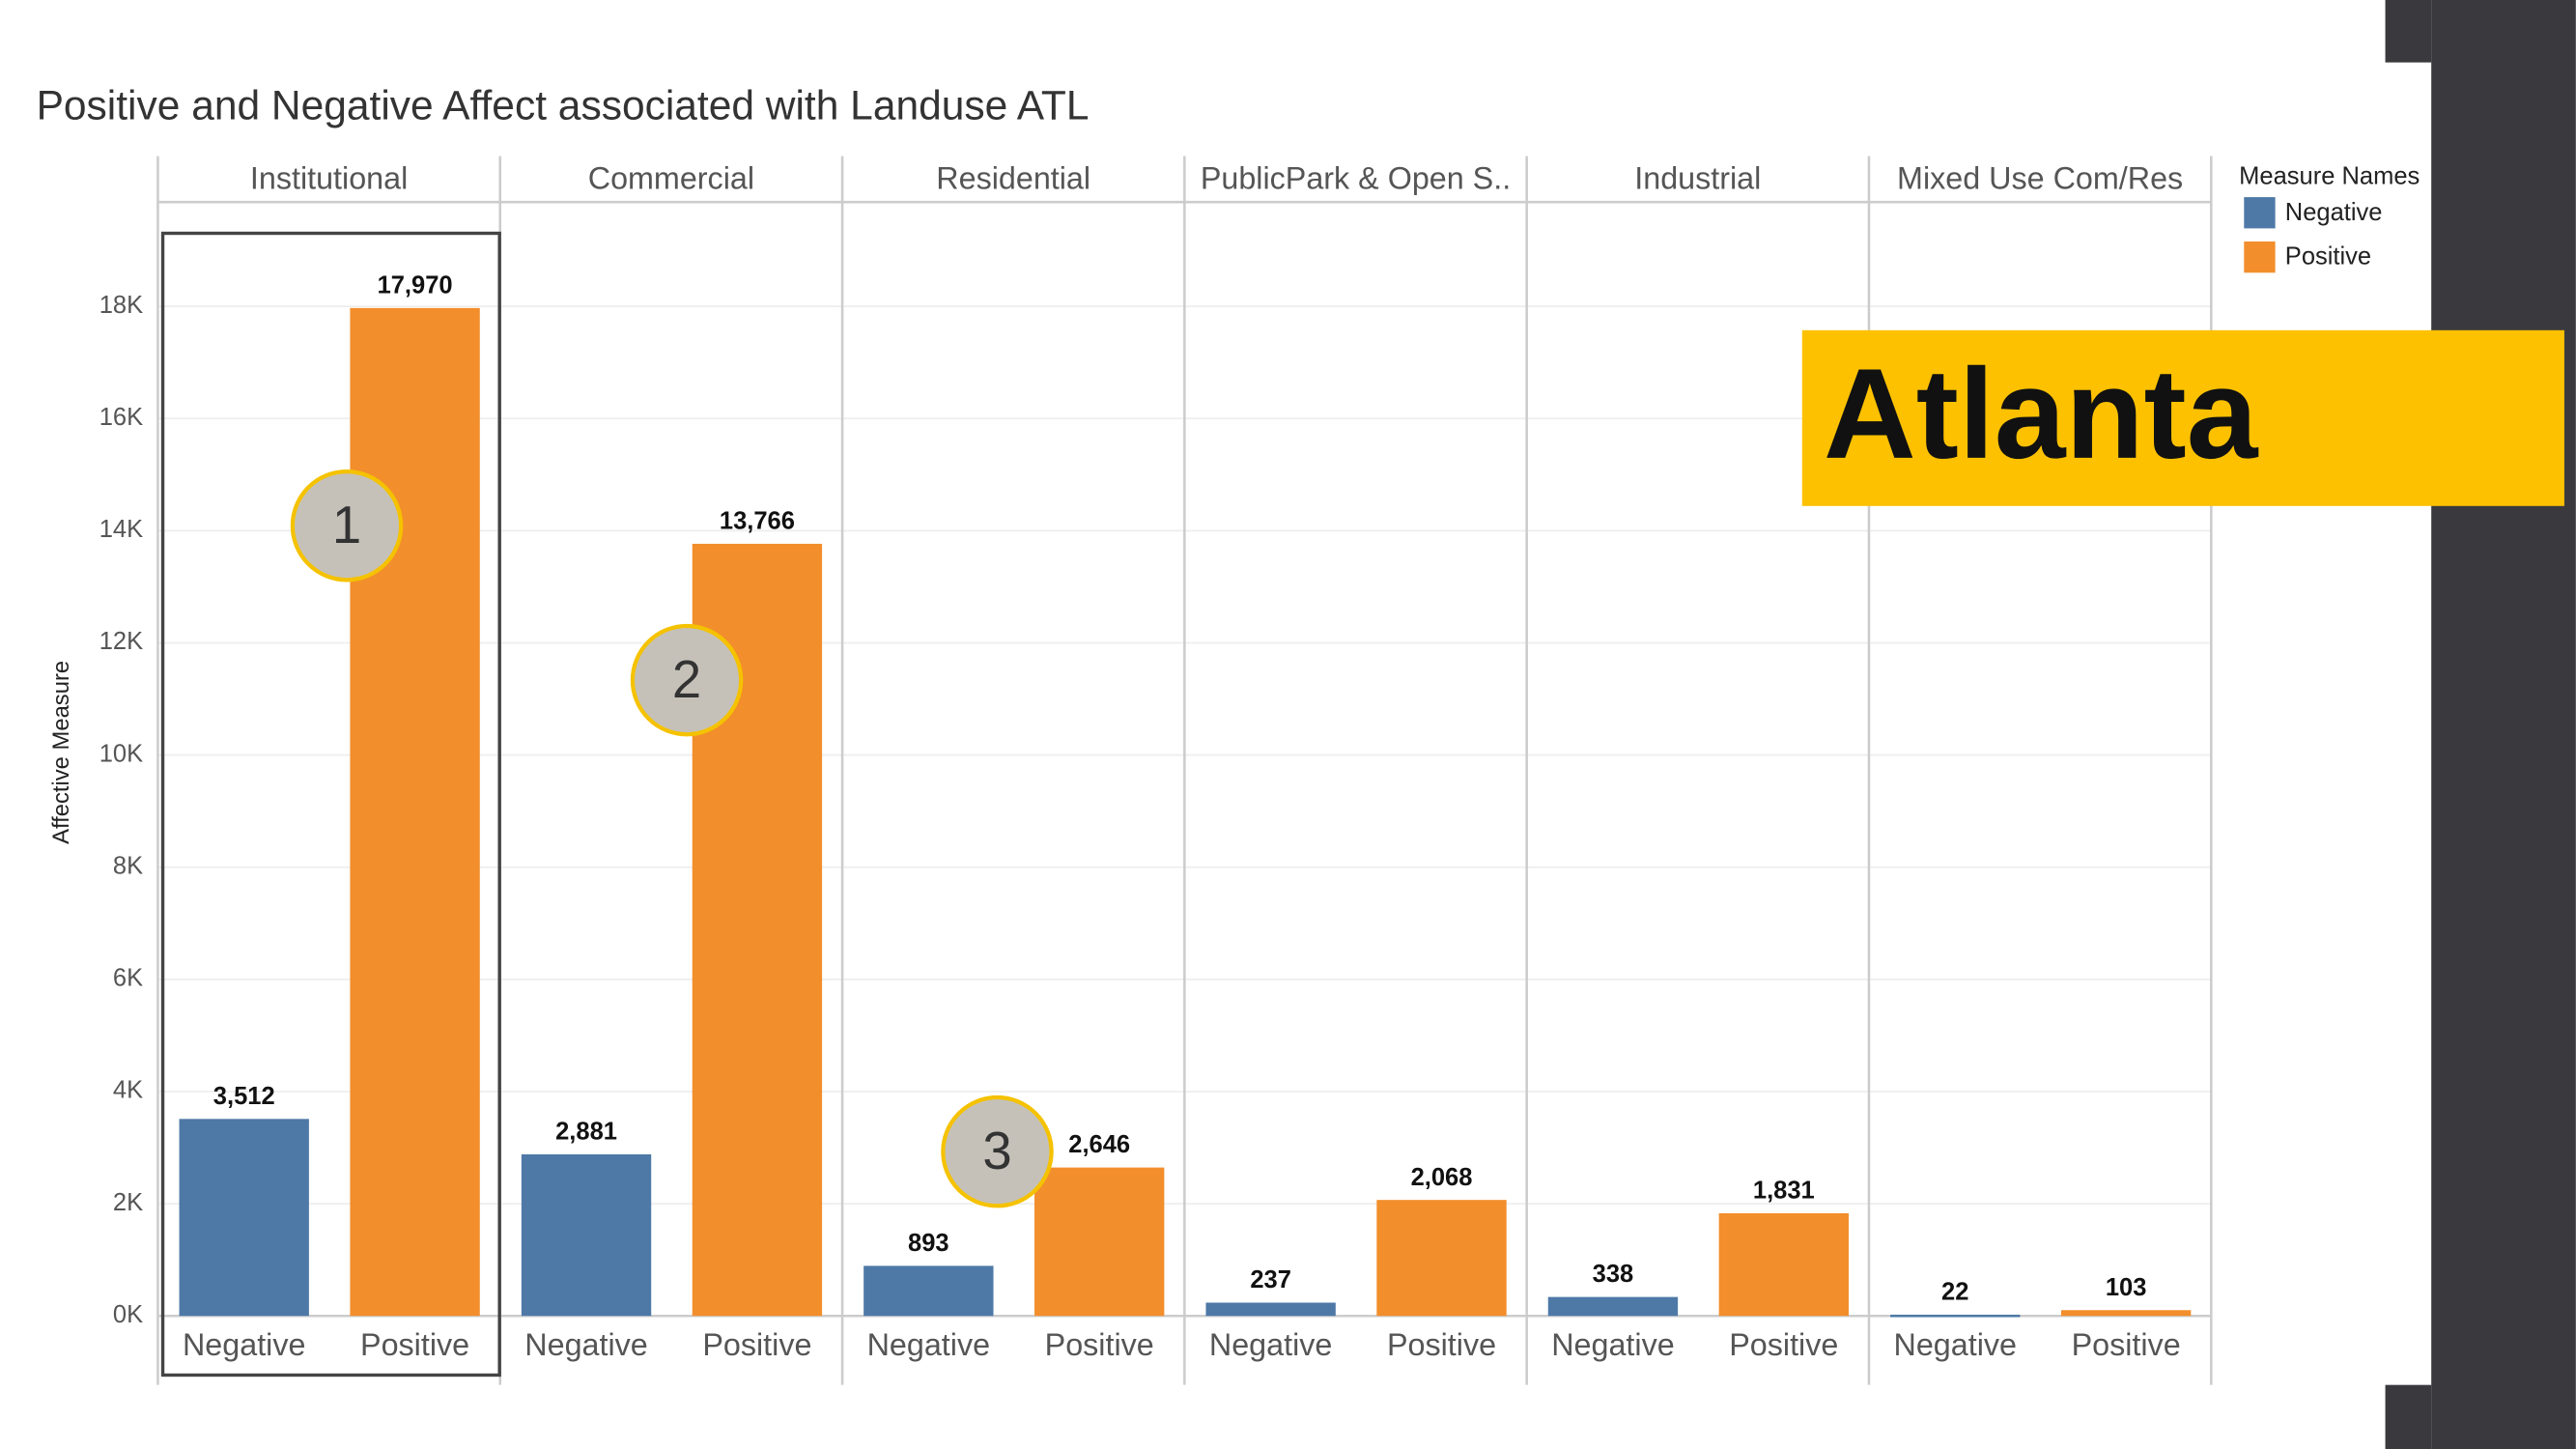 This screenshot has width=2576, height=1449. Describe the element at coordinates (128, 978) in the screenshot. I see `y-tick-label: 6K` at that location.